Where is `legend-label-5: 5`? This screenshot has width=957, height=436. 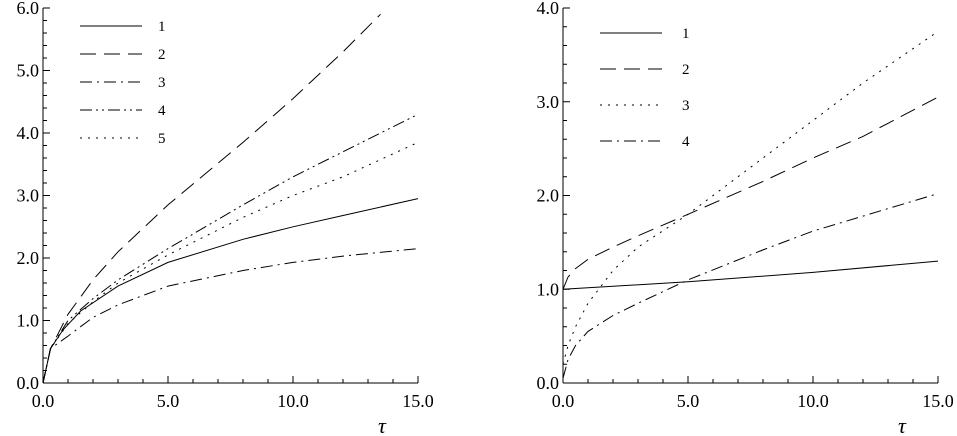
legend-label-5: 5 is located at coordinates (162, 139).